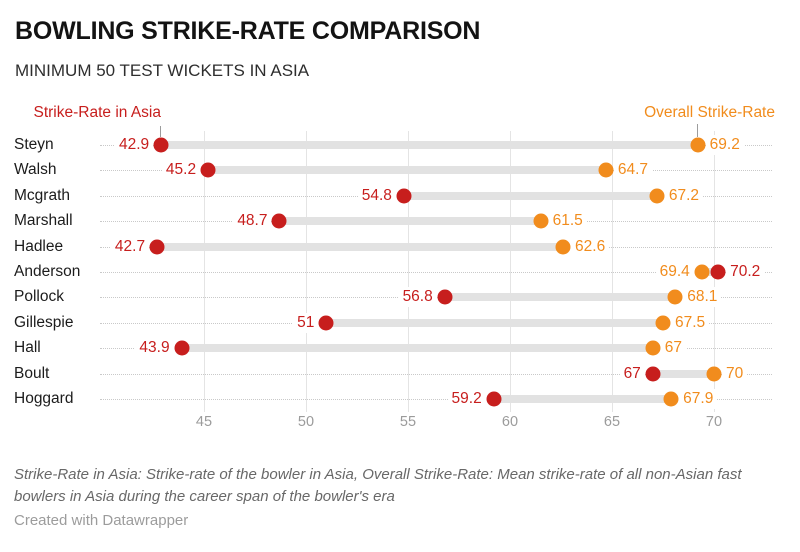 This screenshot has width=800, height=552. Describe the element at coordinates (248, 31) in the screenshot. I see `chart-title: BOWLING STRIKE-RATE COMPARISON` at that location.